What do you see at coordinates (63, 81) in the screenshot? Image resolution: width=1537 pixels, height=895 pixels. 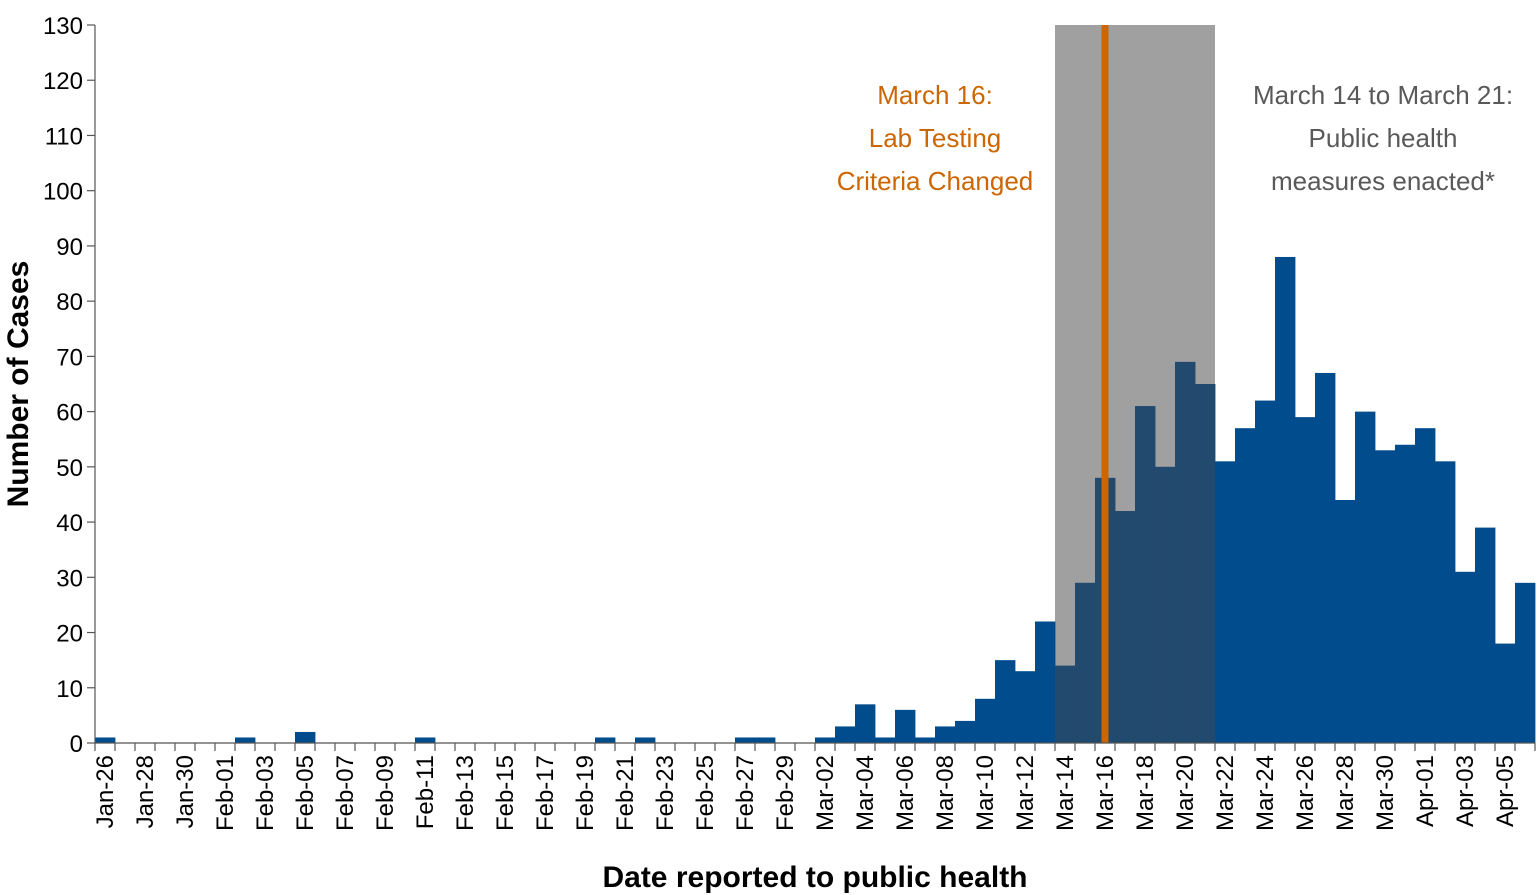 I see `y-tick-label-120: 120` at bounding box center [63, 81].